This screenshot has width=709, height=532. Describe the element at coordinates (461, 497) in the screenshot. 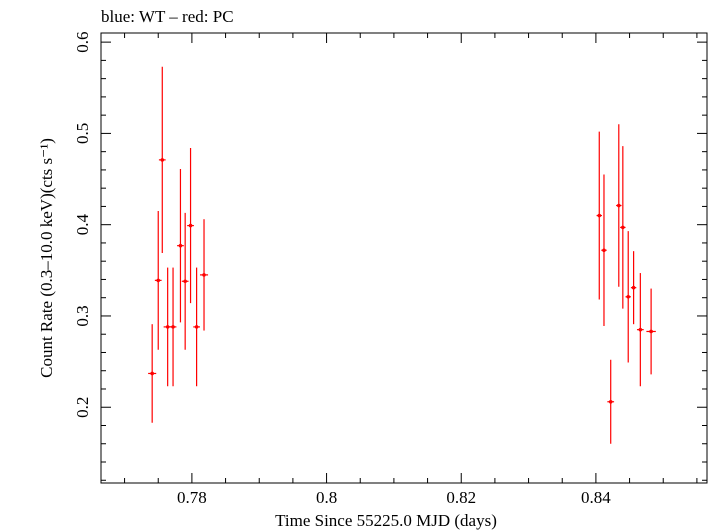

I see `x-tick-label: 0.82` at that location.